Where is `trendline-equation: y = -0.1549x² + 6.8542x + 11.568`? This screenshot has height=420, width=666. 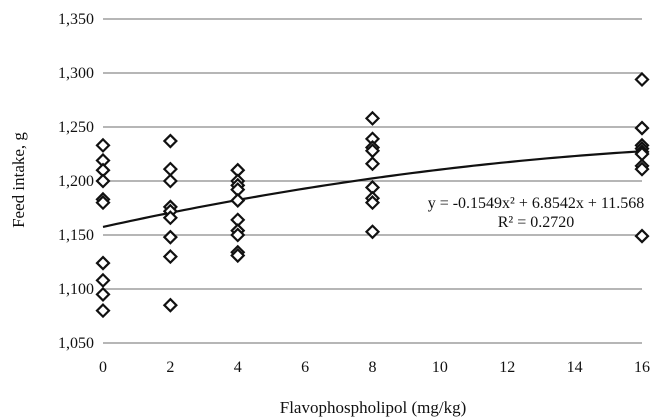 trendline-equation: y = -0.1549x² + 6.8542x + 11.568 is located at coordinates (536, 203).